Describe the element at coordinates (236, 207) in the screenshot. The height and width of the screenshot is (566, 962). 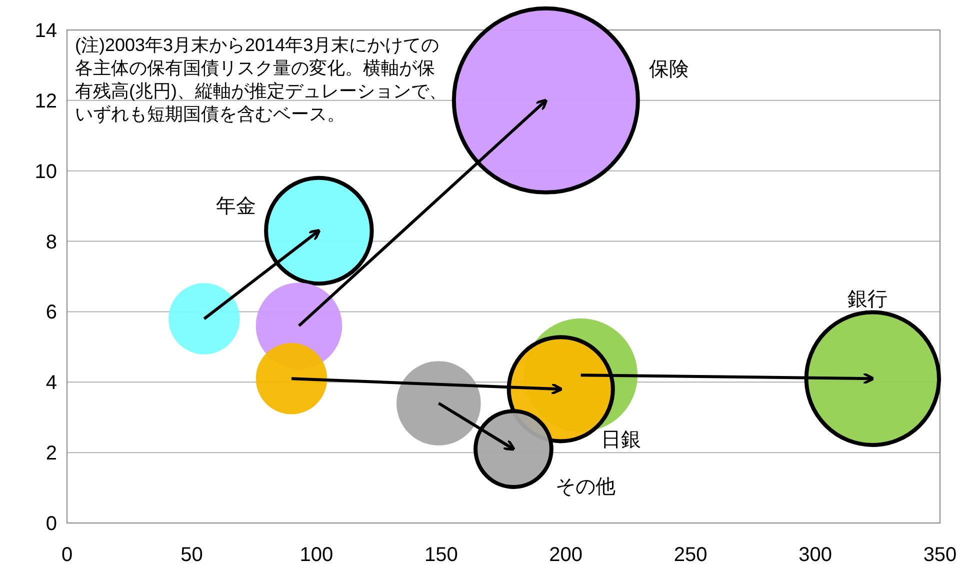
I see `series-label: 年金` at that location.